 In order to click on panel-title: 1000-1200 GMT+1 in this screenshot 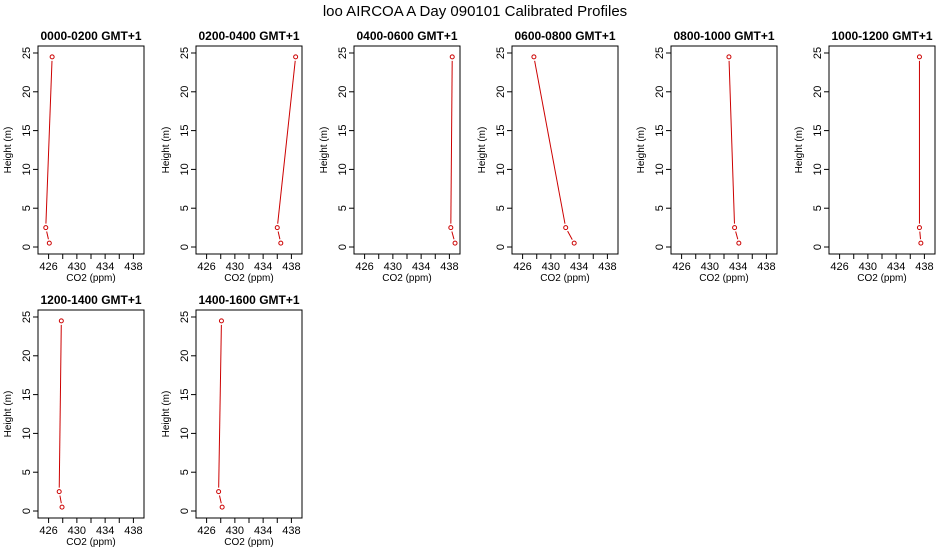, I will do `click(881, 36)`.